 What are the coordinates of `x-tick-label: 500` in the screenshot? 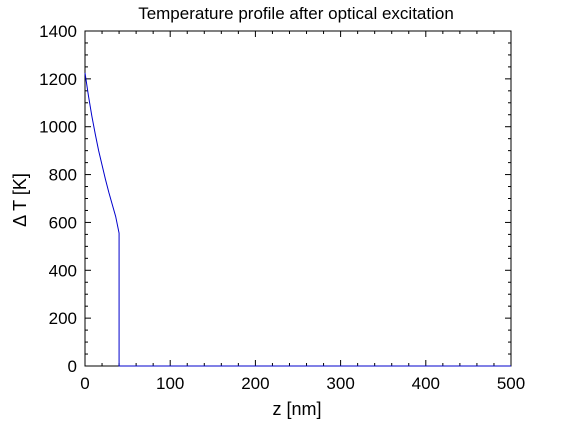 It's located at (511, 383).